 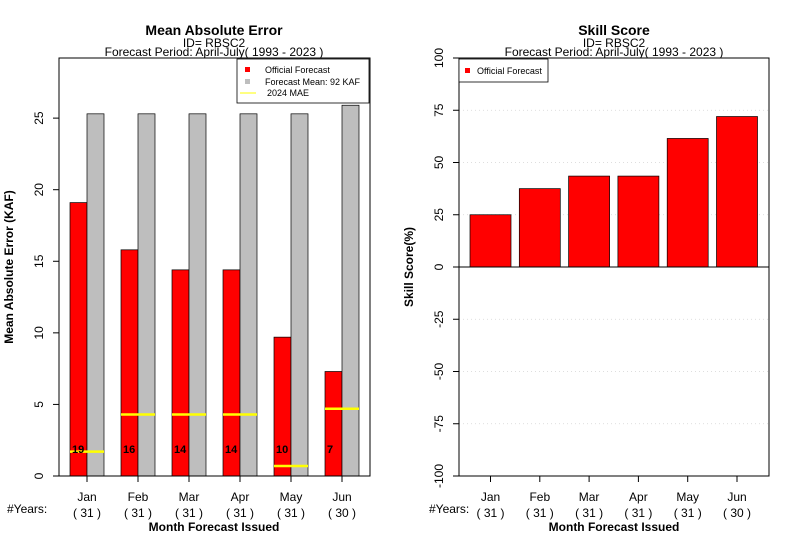 What do you see at coordinates (78, 450) in the screenshot?
I see `official-forecast-data-label: 19` at bounding box center [78, 450].